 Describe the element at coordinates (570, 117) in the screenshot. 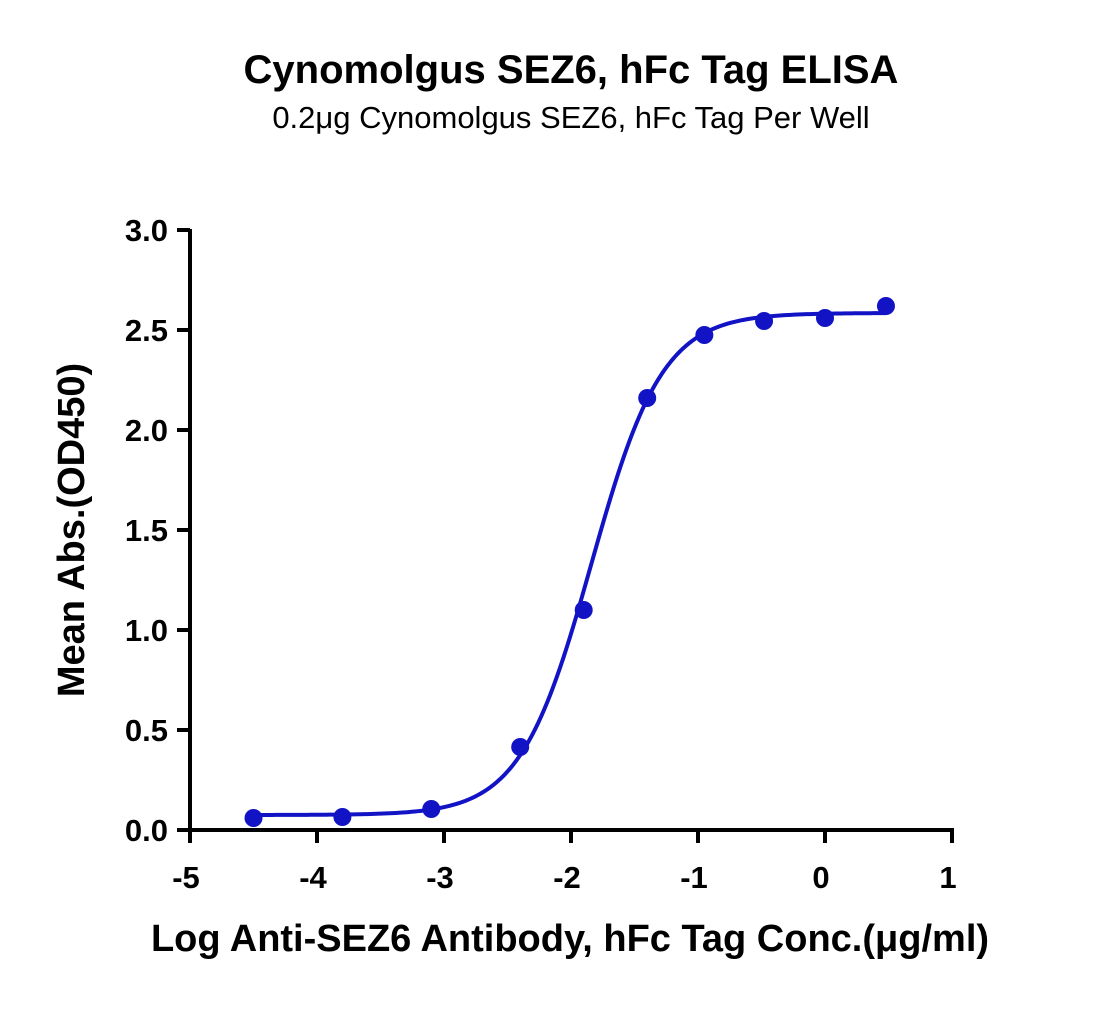

I see `chart-subtitle: 0.2μg Cynomolgus SEZ6, hFc Tag Per Well` at that location.